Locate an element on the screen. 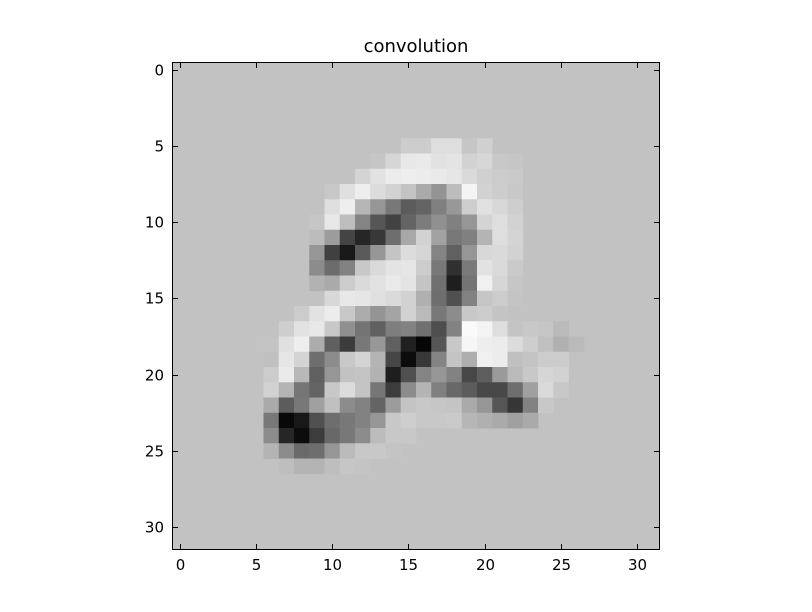 The width and height of the screenshot is (812, 612). y-tick-label: 10 is located at coordinates (154, 223).